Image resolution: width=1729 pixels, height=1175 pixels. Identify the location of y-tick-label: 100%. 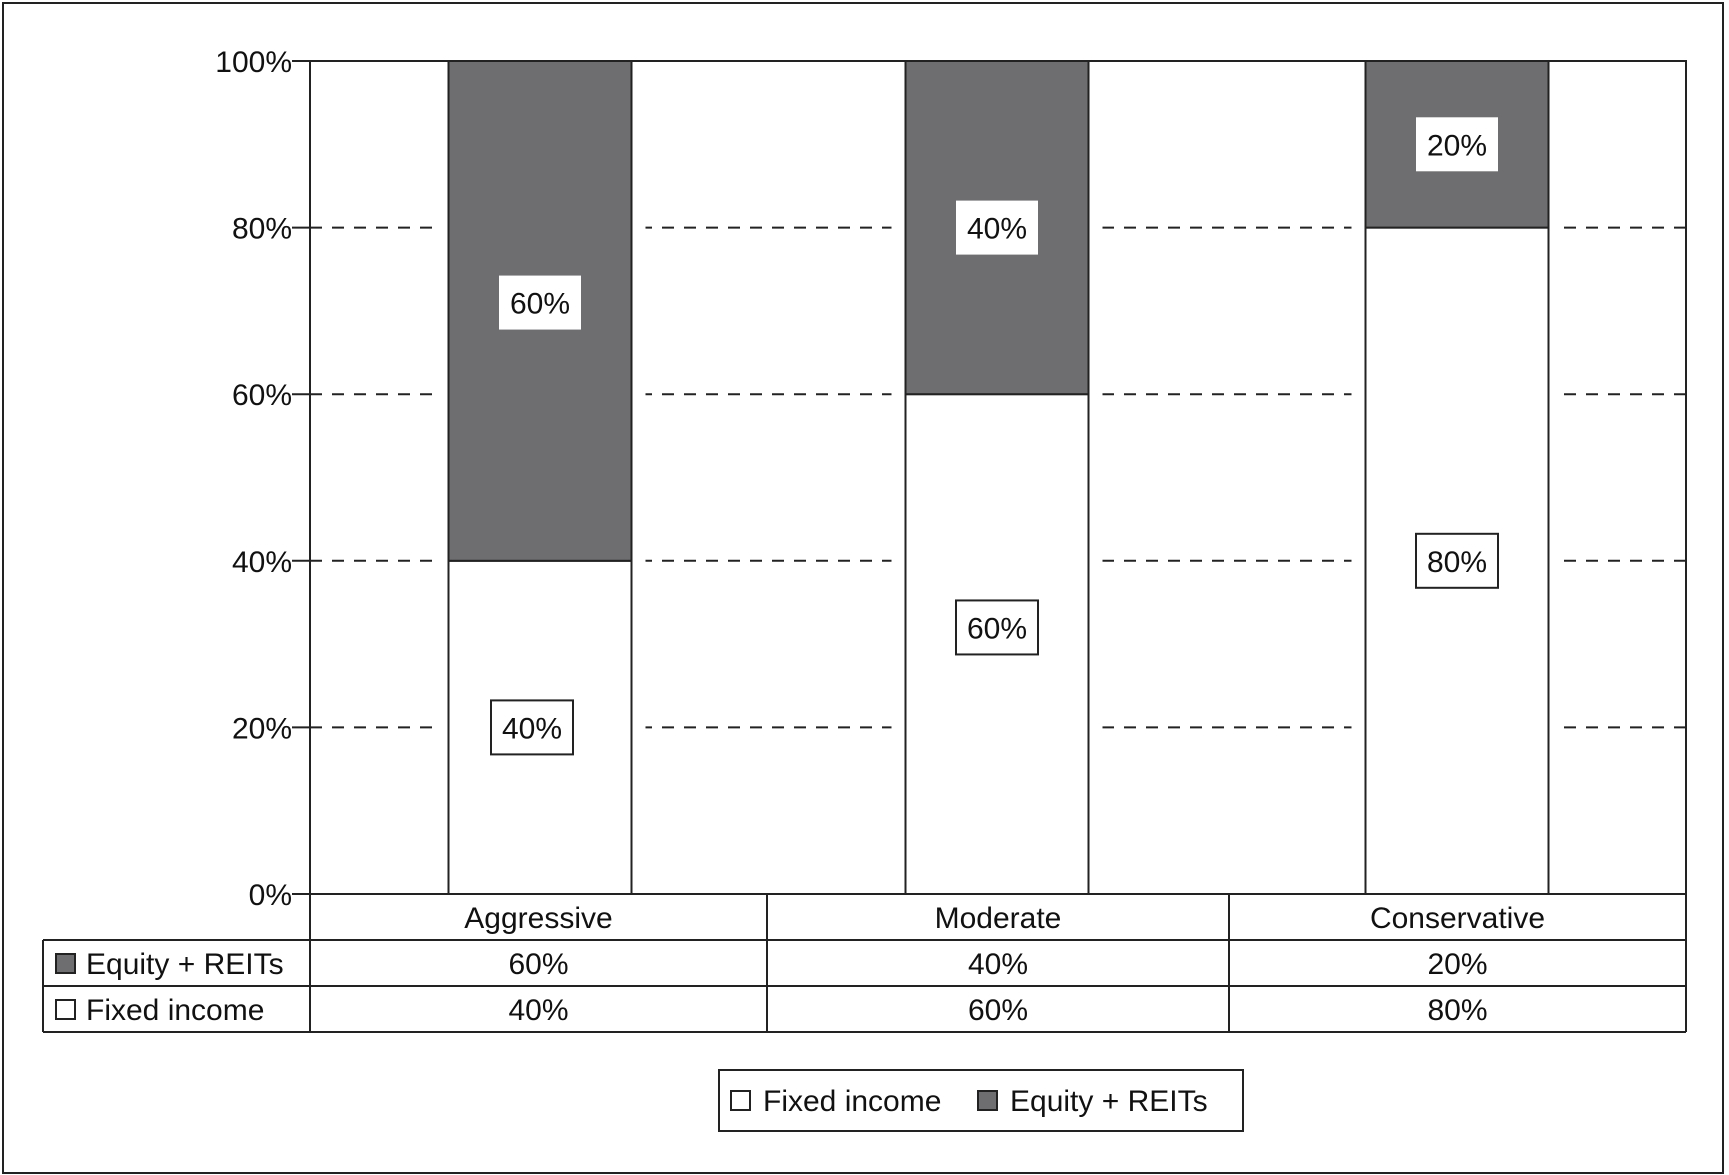
(253, 62).